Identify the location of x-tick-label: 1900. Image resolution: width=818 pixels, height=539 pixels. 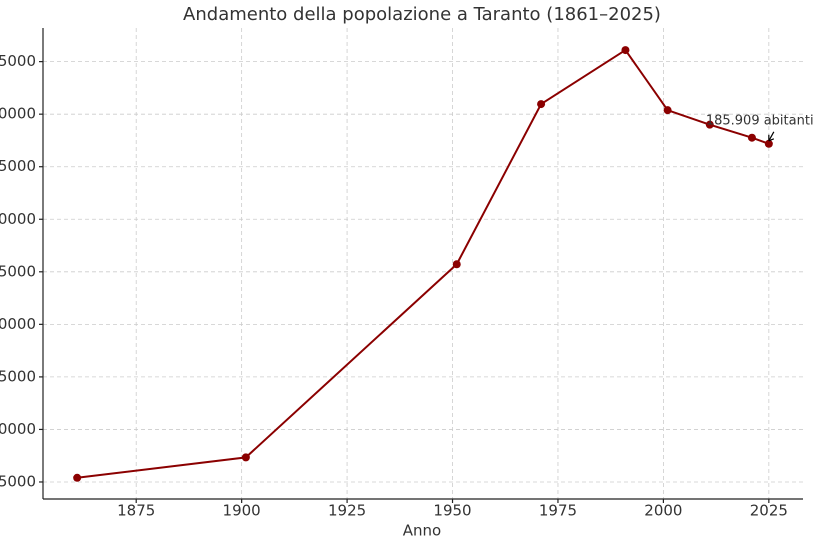
(242, 511).